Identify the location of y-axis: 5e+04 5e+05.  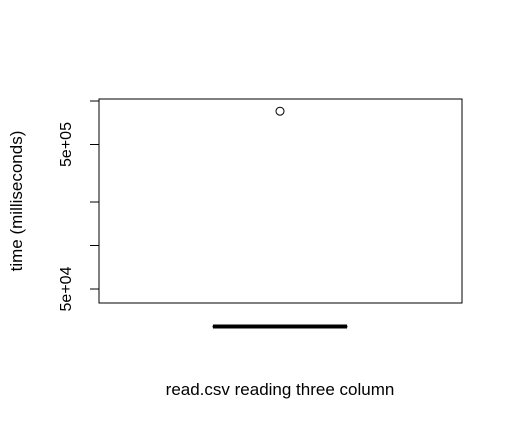
(79, 205).